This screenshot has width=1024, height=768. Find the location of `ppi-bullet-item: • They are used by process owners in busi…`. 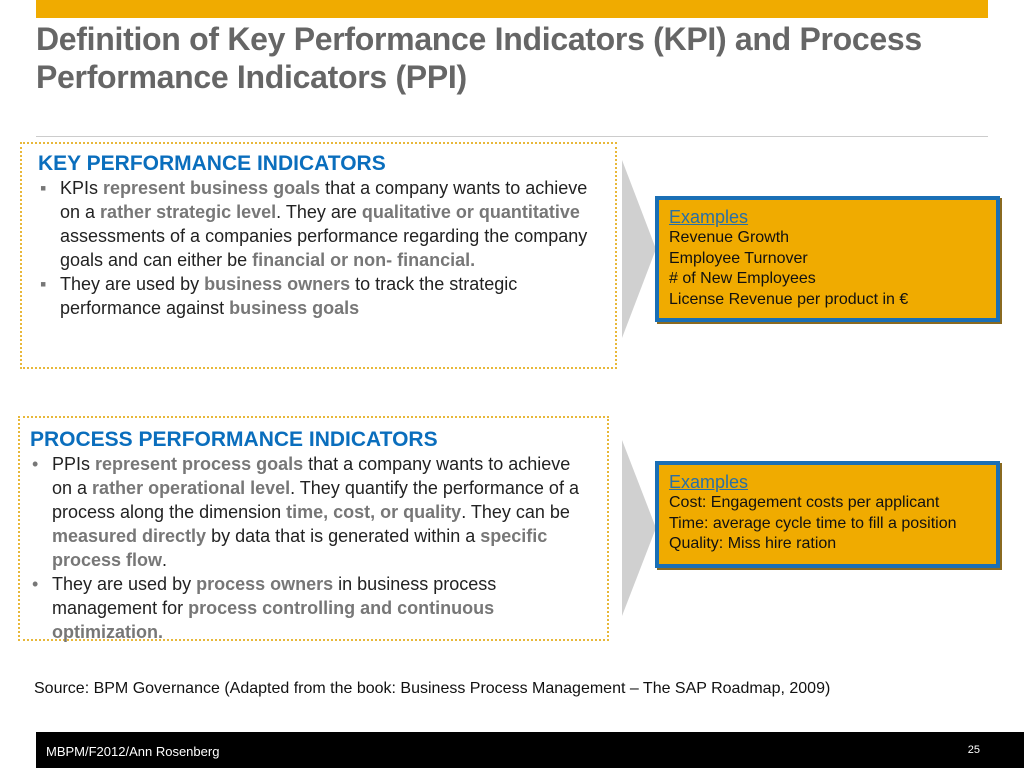

ppi-bullet-item: • They are used by process owners in busi… is located at coordinates (310, 608).